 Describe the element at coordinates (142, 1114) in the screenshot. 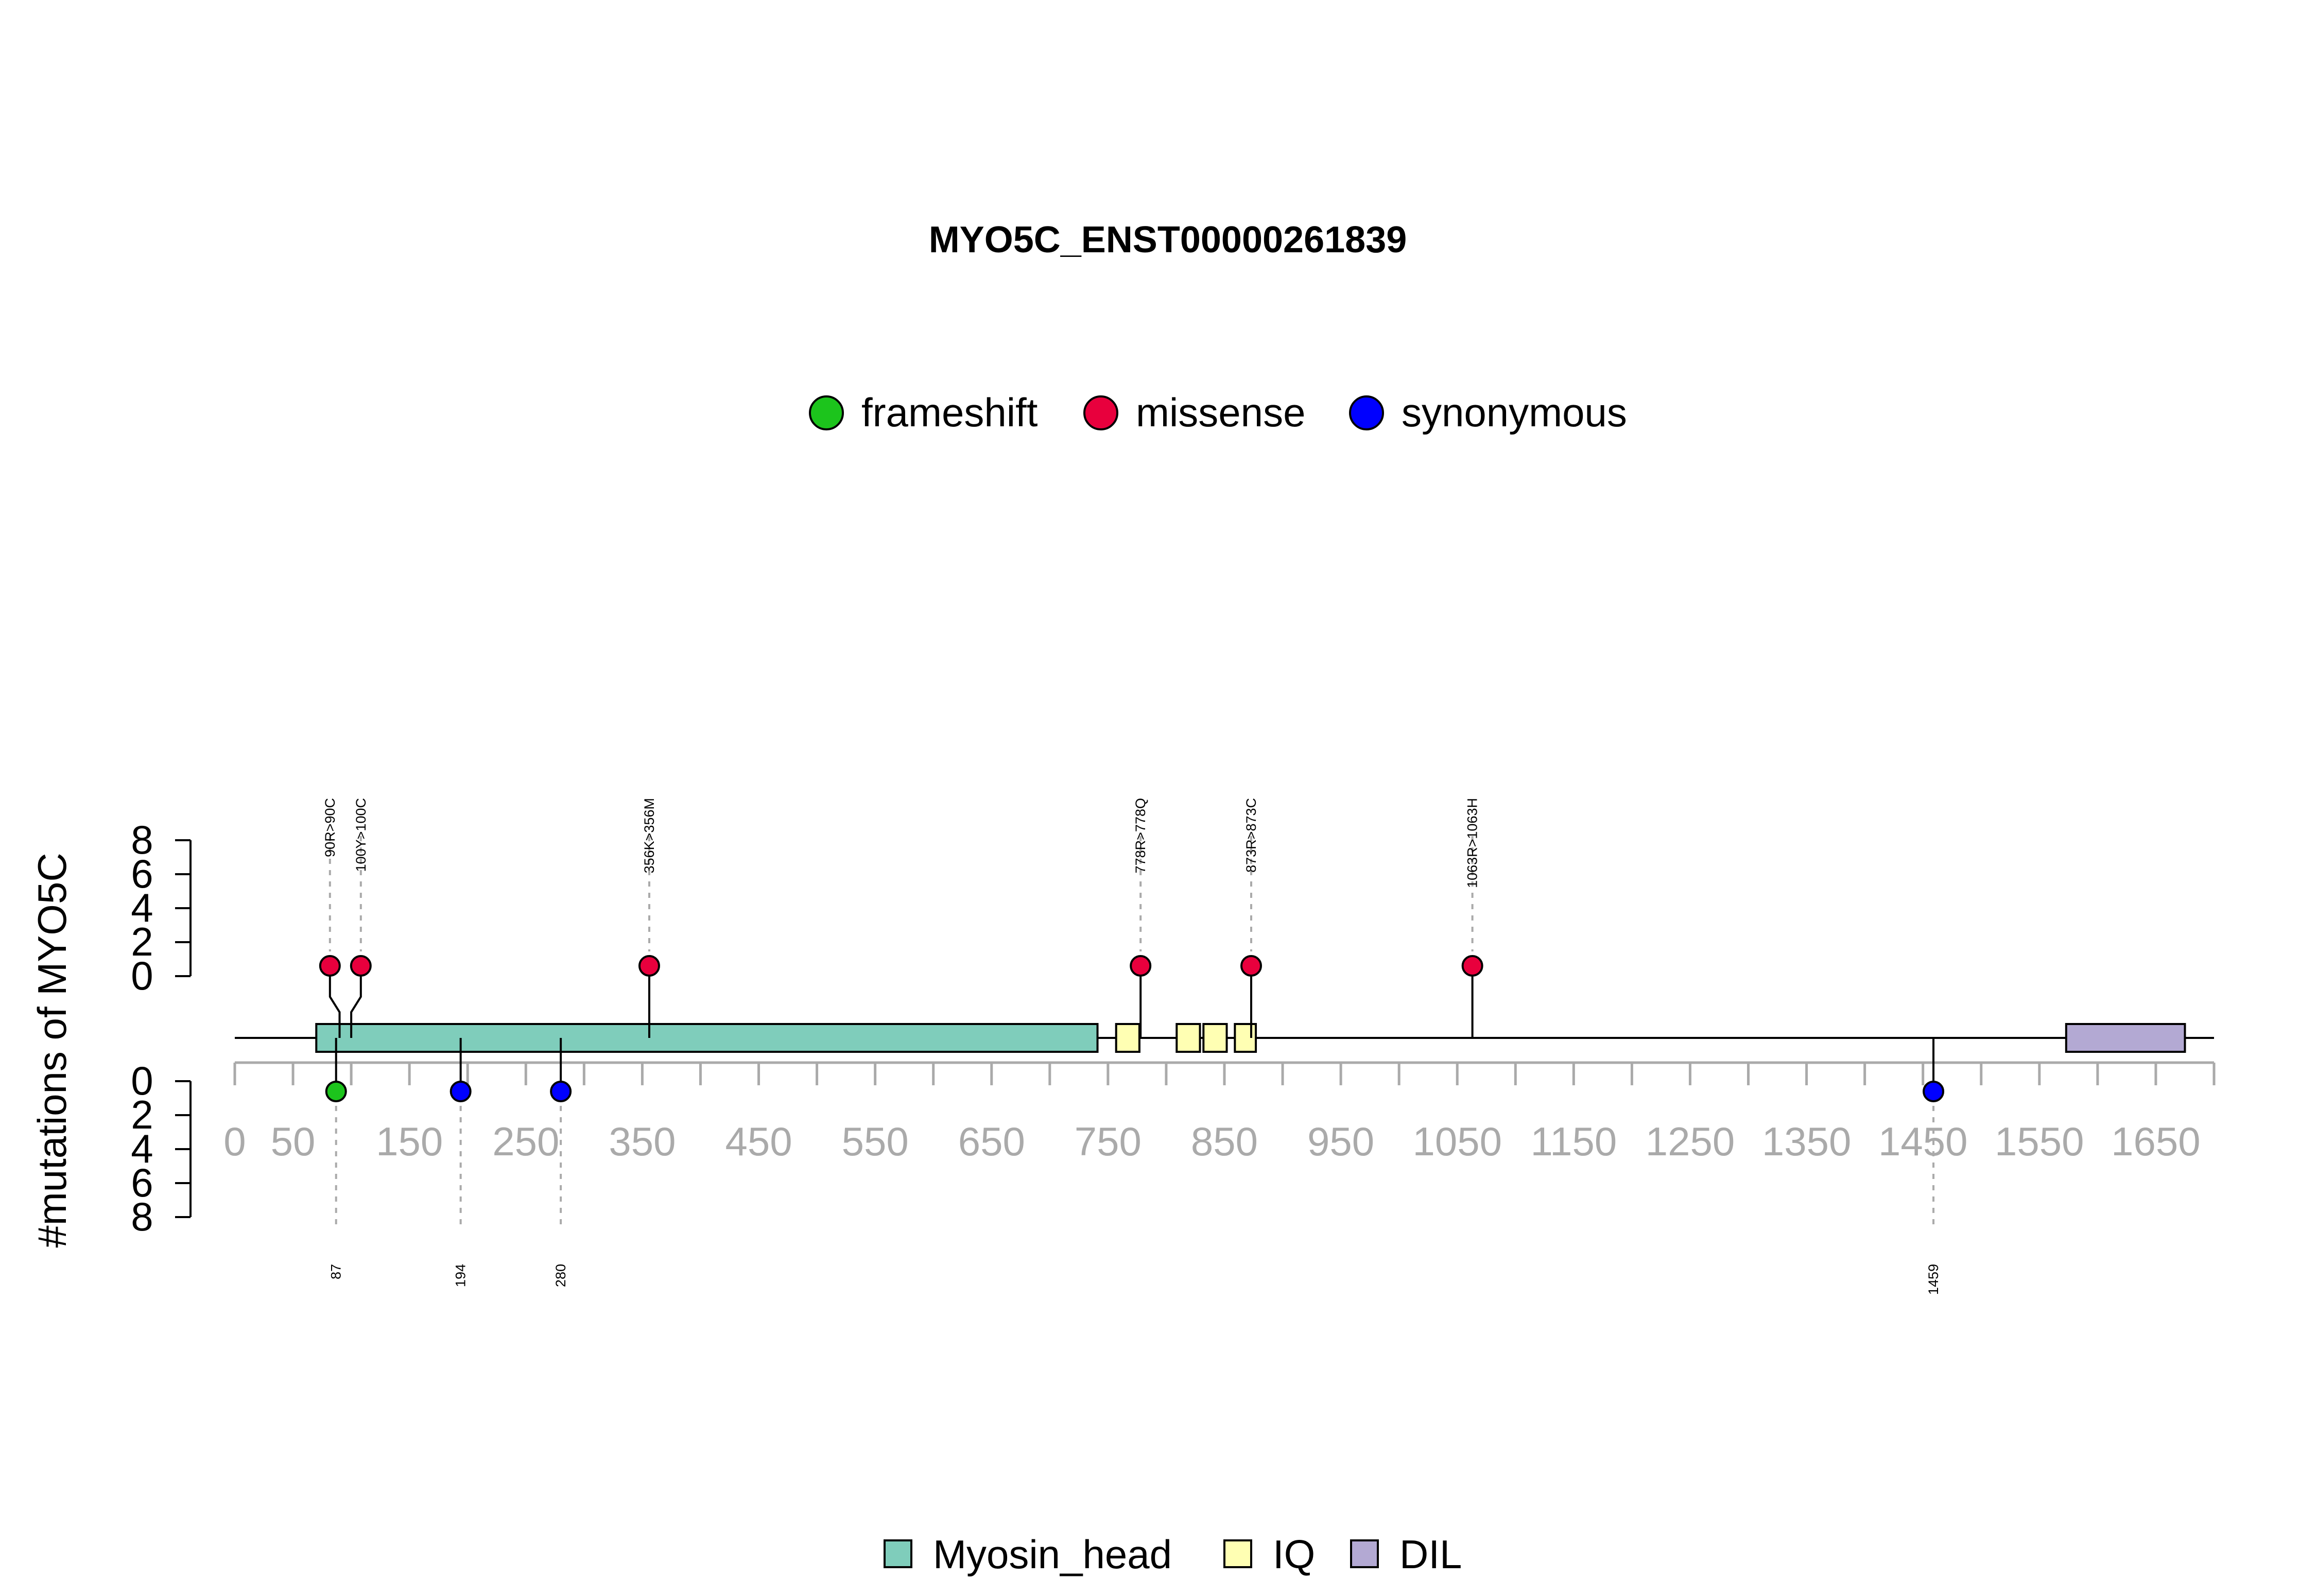

I see `bottom-y-tick-label: 2` at that location.